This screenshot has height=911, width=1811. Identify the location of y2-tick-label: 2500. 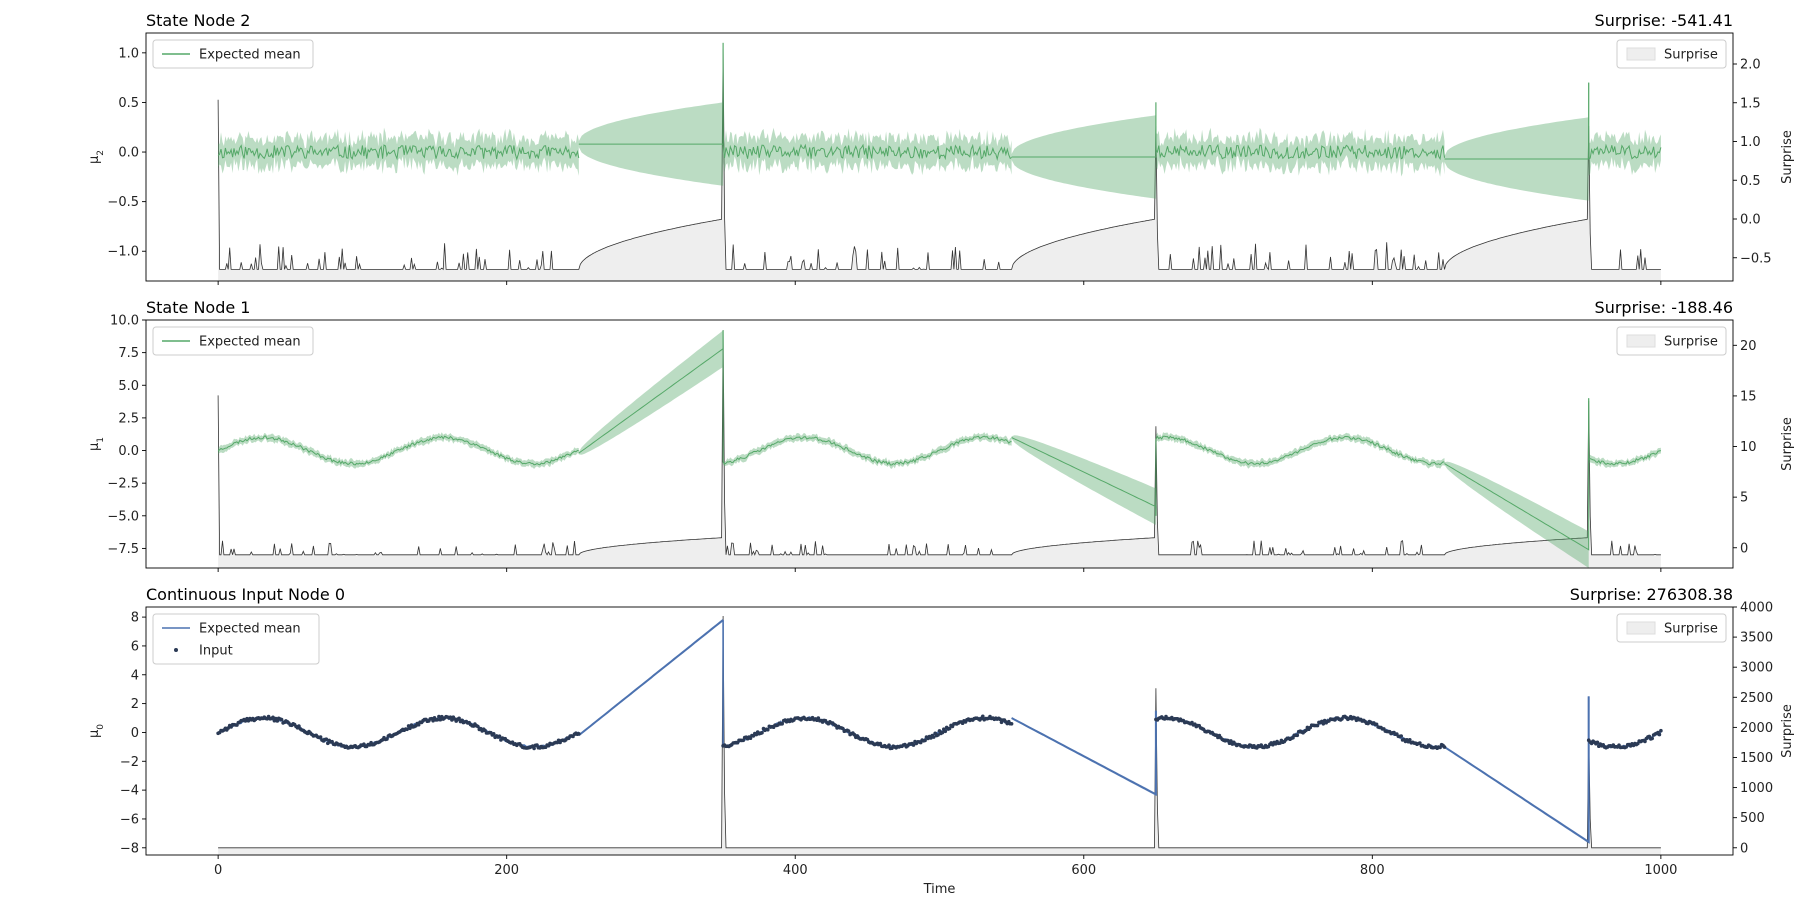
(1756, 698).